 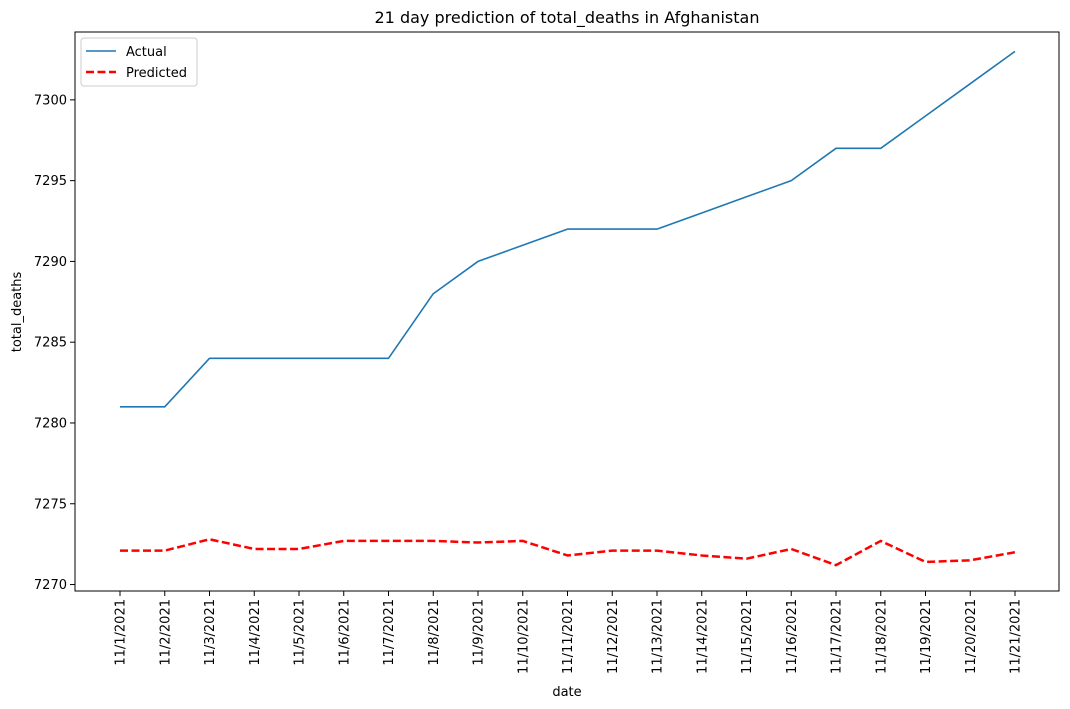 What do you see at coordinates (300, 632) in the screenshot?
I see `x-tick-label: 11/5/2021` at bounding box center [300, 632].